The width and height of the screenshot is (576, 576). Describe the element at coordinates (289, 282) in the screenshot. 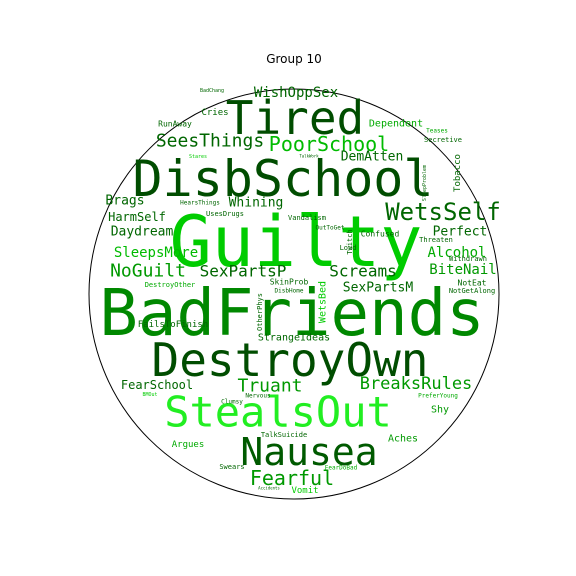

I see `word-skinprob: SkinProb` at that location.